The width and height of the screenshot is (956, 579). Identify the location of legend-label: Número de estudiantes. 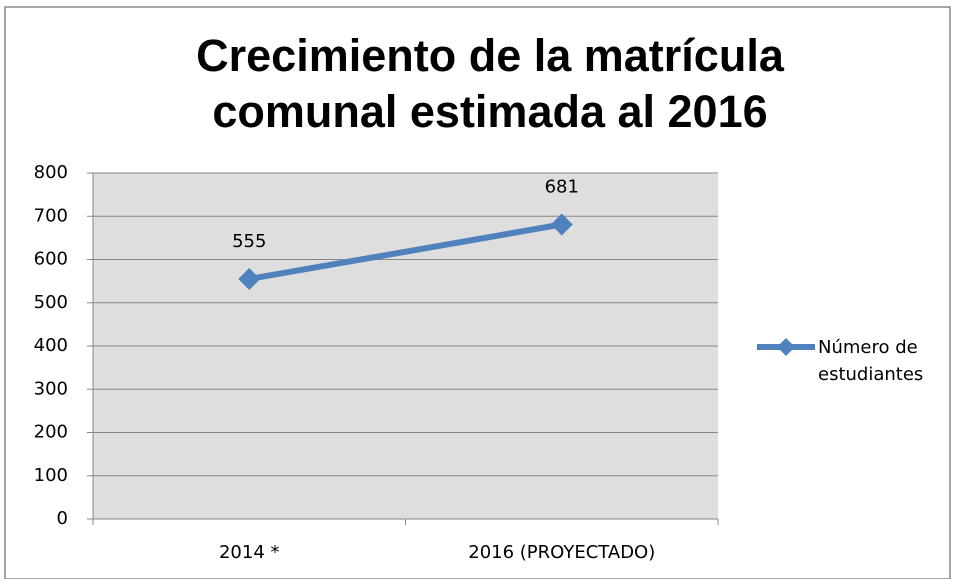
(871, 361).